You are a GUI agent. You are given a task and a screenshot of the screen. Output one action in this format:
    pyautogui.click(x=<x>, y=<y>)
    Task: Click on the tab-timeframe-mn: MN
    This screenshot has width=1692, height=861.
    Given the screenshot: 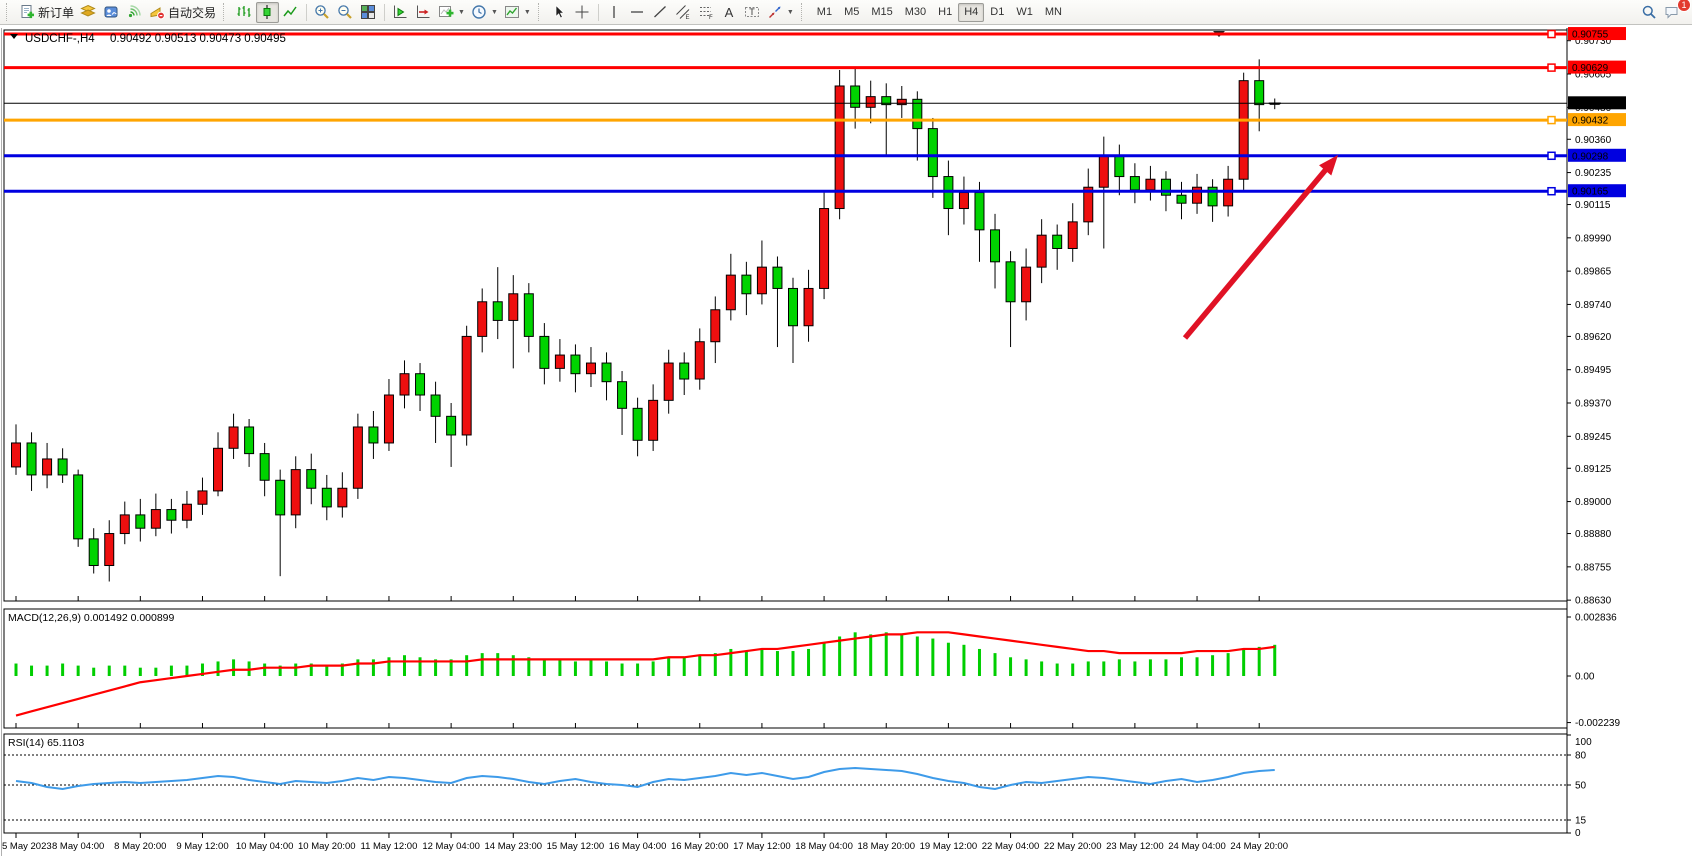 What is the action you would take?
    pyautogui.click(x=1053, y=12)
    